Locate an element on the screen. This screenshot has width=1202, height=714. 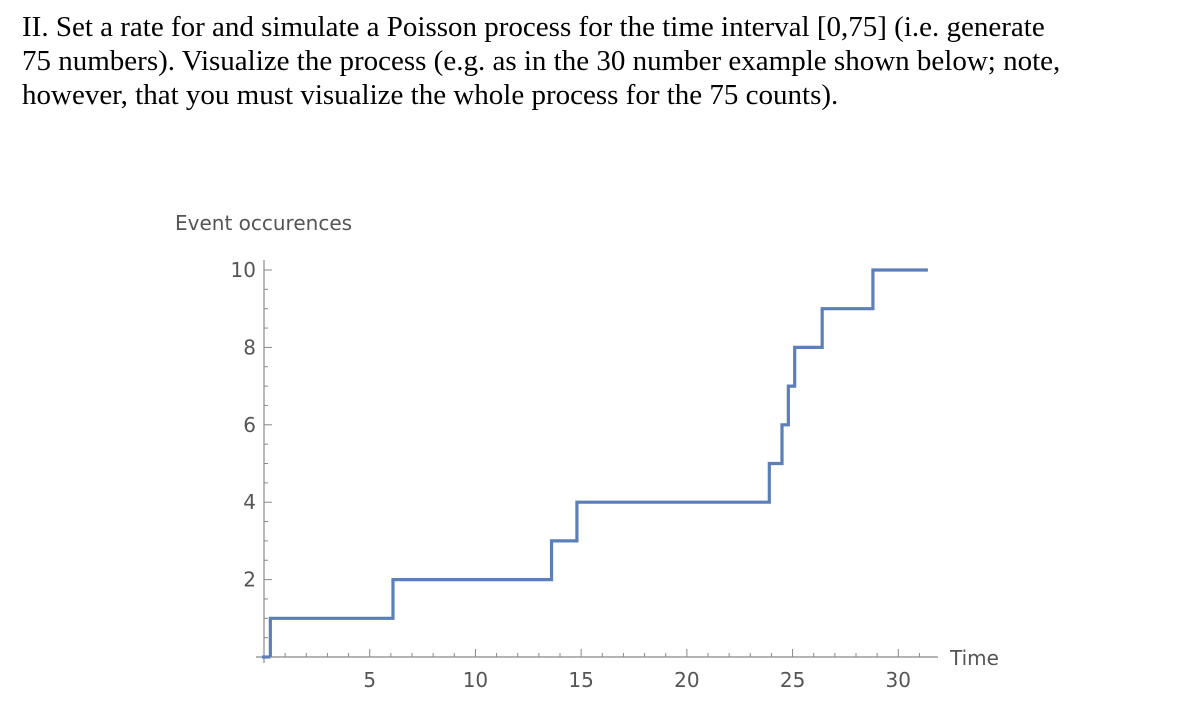
x-tick-label: 5 is located at coordinates (369, 680).